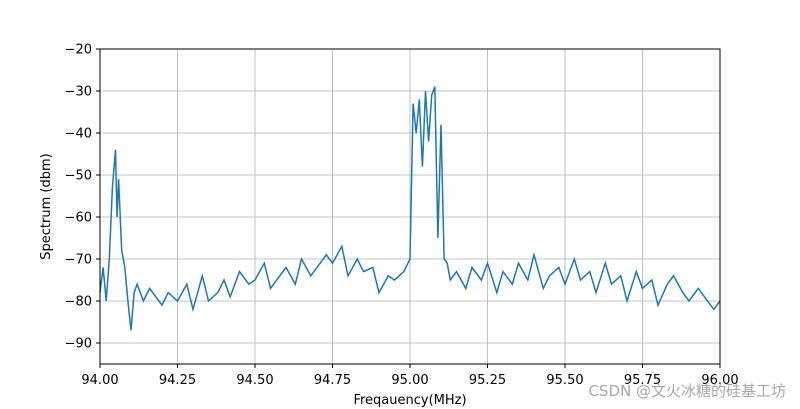  I want to click on x-tick-label: 95.50, so click(564, 380).